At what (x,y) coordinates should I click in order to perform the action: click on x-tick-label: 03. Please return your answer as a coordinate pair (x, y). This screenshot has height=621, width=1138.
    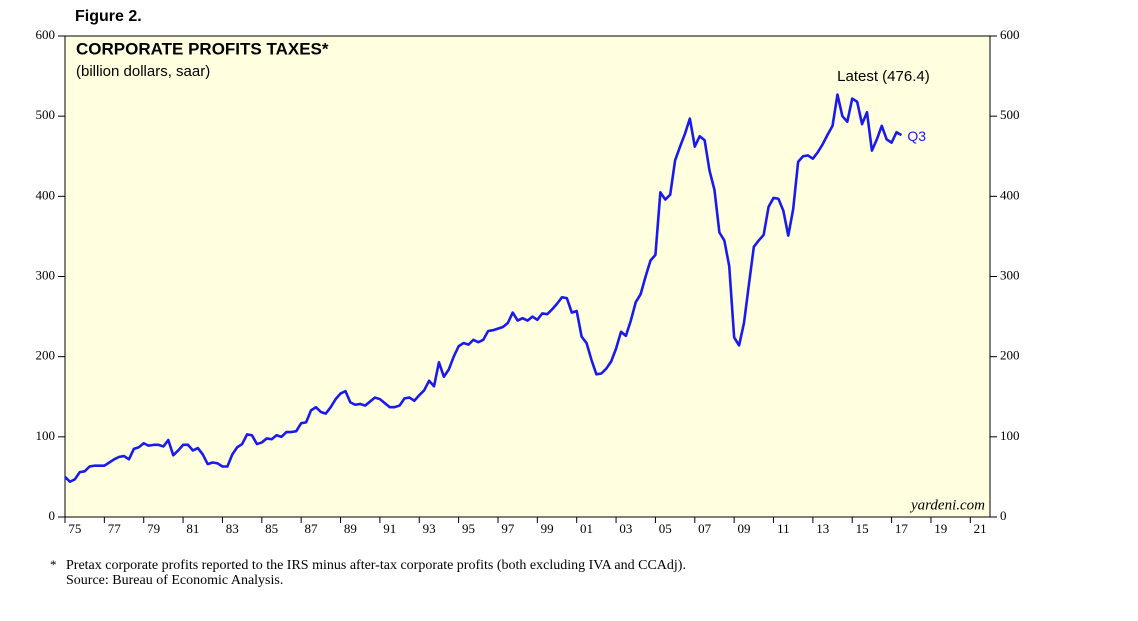
    Looking at the image, I should click on (625, 528).